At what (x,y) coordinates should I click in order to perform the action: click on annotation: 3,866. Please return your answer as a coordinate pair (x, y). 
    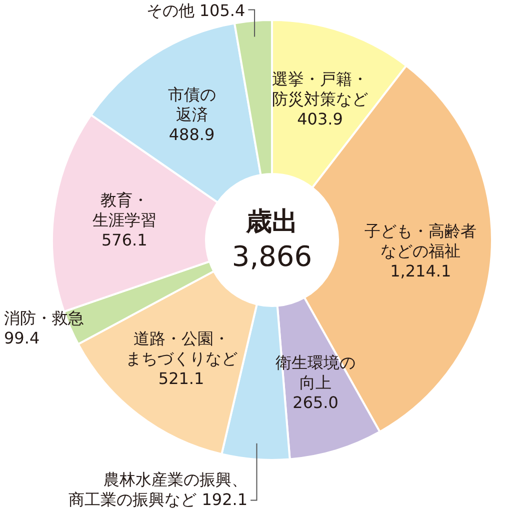
    Looking at the image, I should click on (272, 256).